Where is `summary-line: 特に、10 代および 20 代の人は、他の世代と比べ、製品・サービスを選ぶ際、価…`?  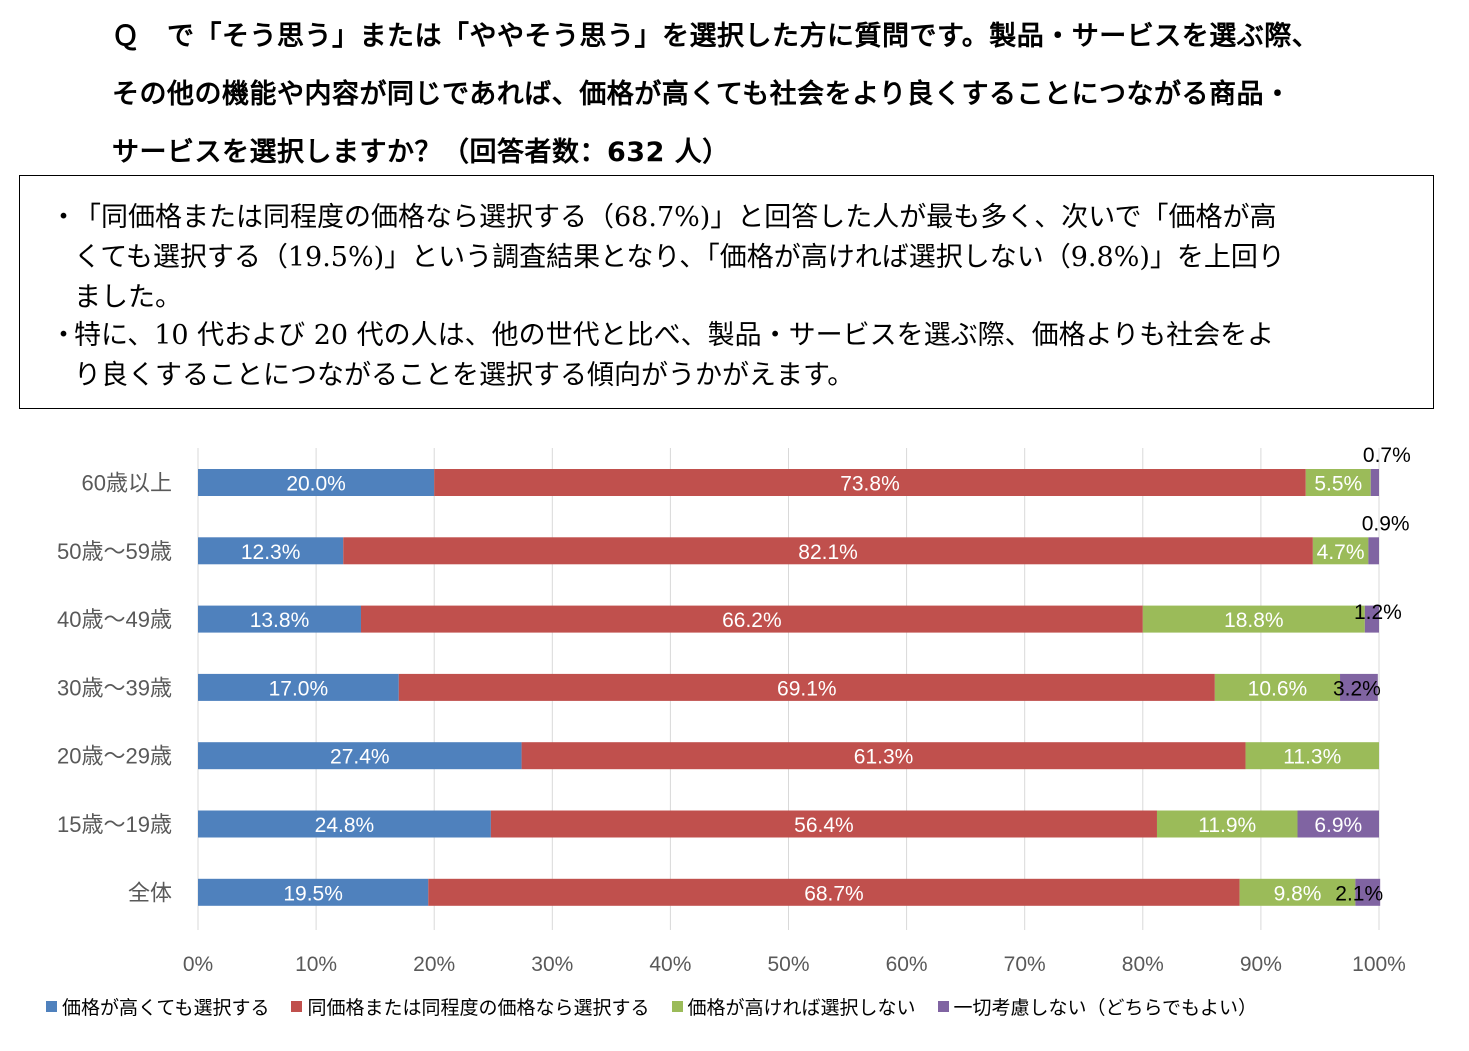
summary-line: 特に、10 代および 20 代の人は、他の世代と比べ、製品・サービスを選ぶ際、価… is located at coordinates (674, 335).